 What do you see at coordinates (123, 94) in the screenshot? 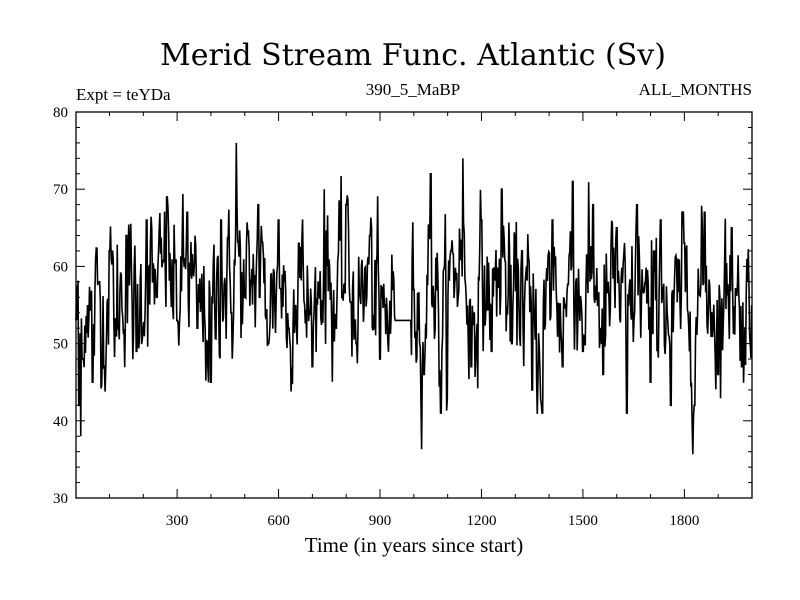
I see `experiment-label: Expt = teYDa` at bounding box center [123, 94].